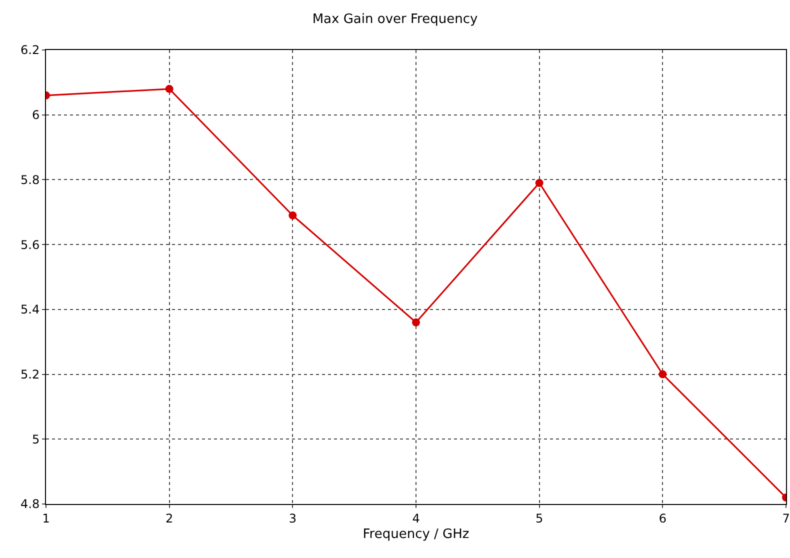  I want to click on x-tick-label: 5, so click(540, 518).